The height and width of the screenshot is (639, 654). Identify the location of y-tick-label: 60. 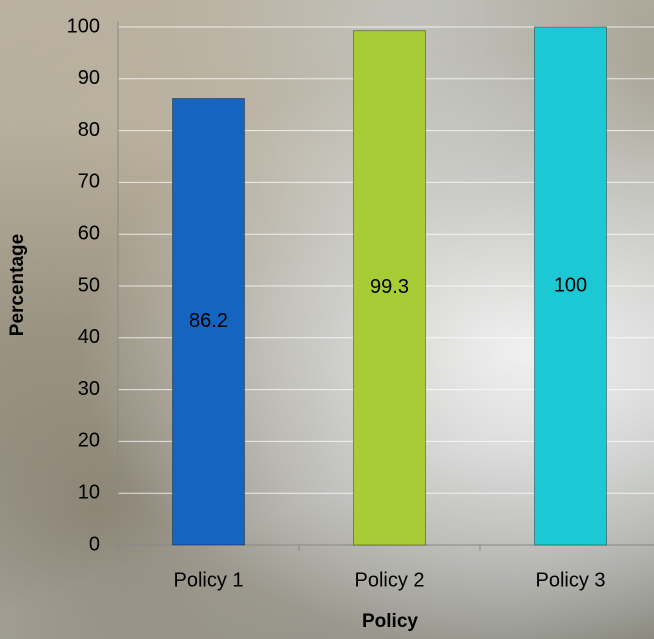
(89, 233).